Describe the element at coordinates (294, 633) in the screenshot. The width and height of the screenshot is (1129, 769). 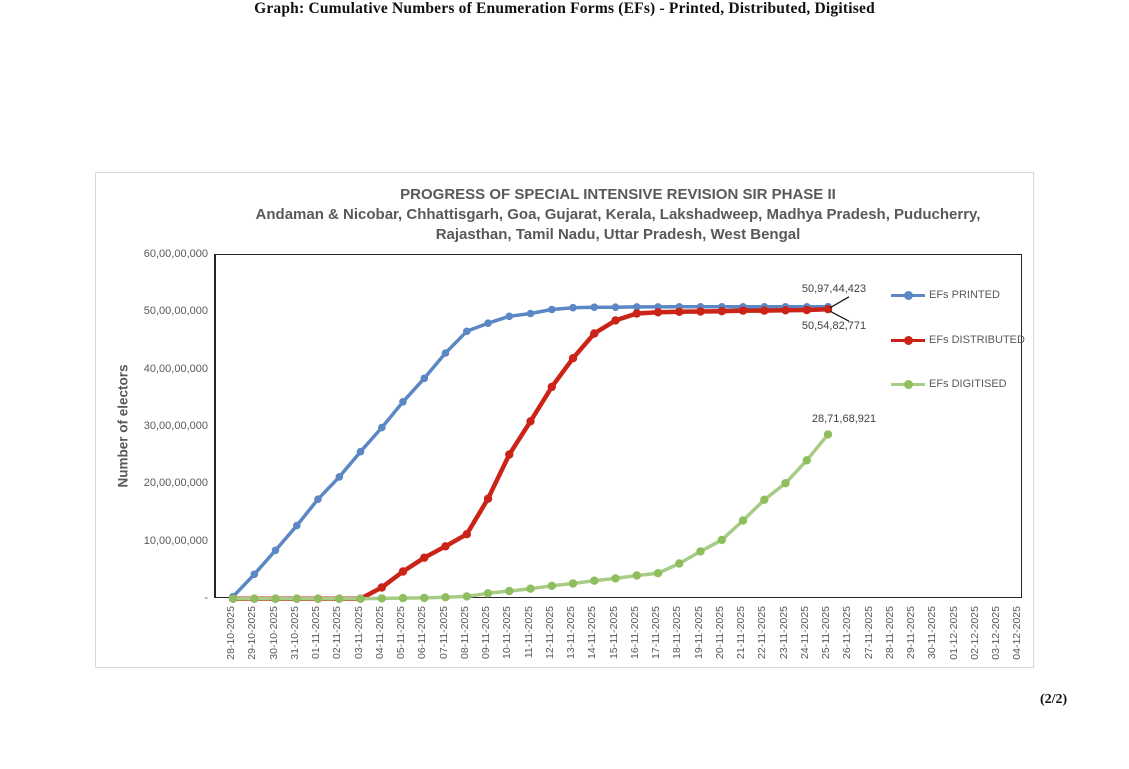
I see `x-tick-label: 31-10-2025` at that location.